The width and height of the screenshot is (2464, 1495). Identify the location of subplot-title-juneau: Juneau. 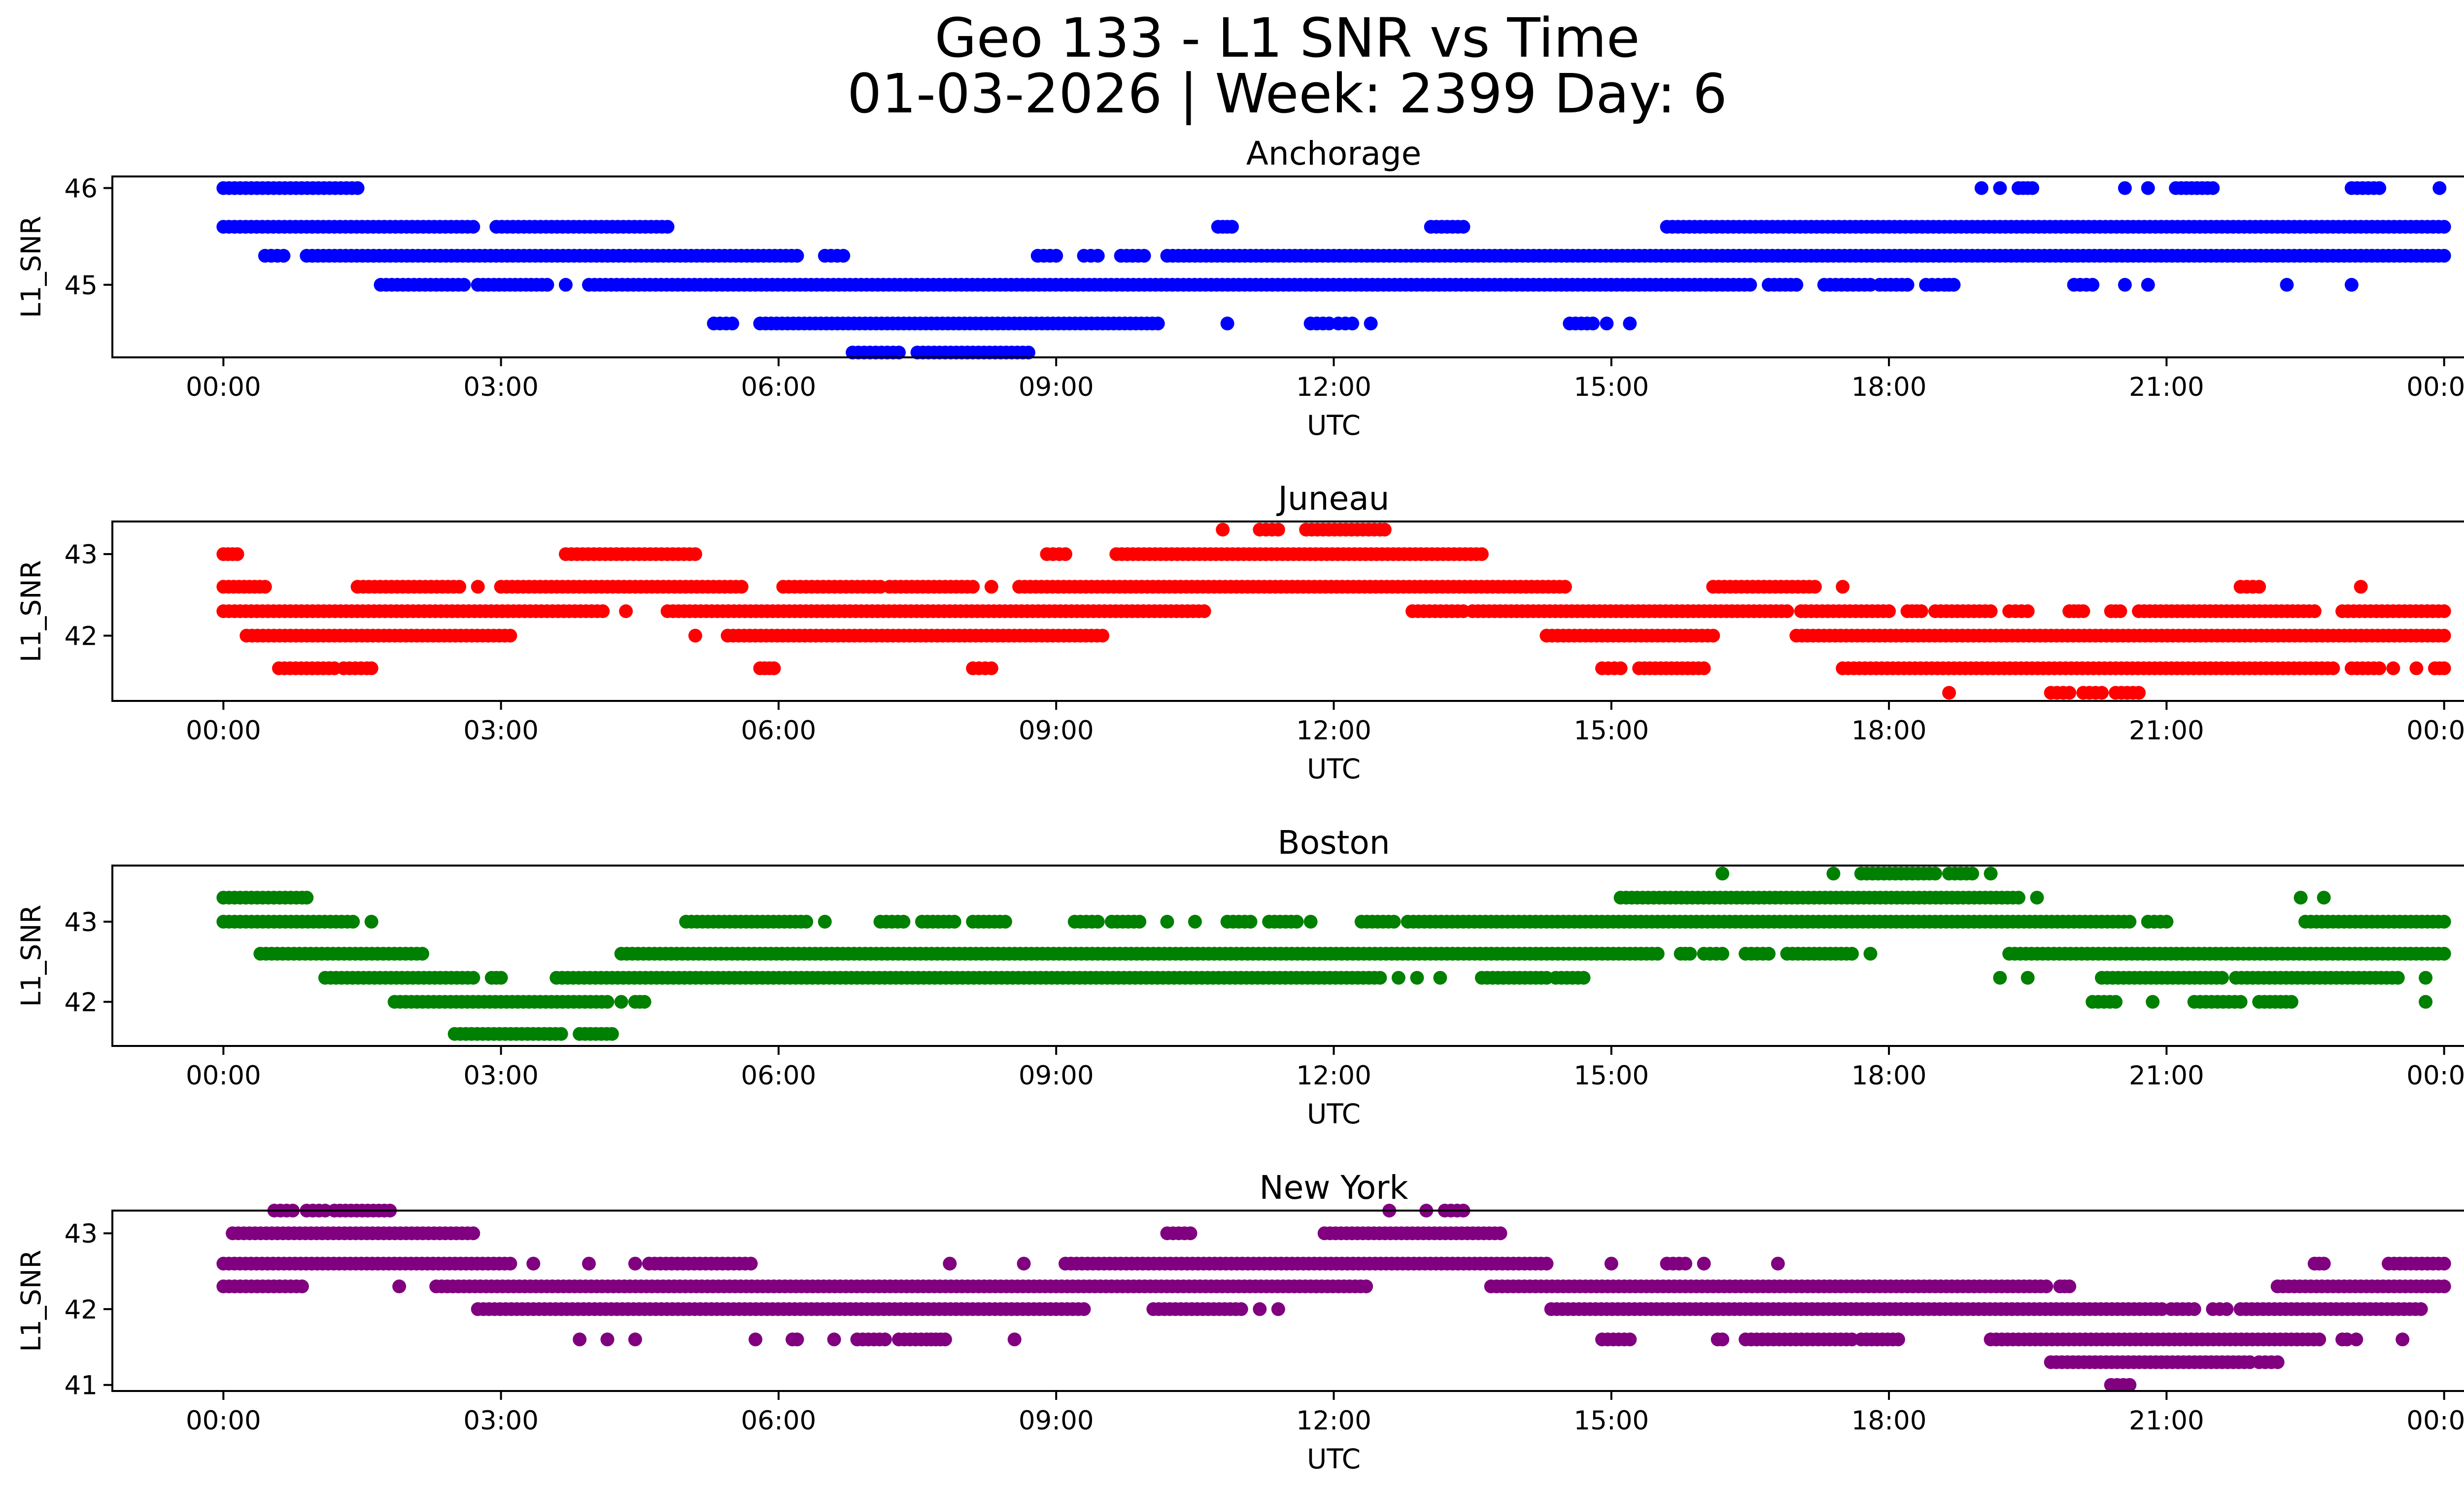
(1332, 499).